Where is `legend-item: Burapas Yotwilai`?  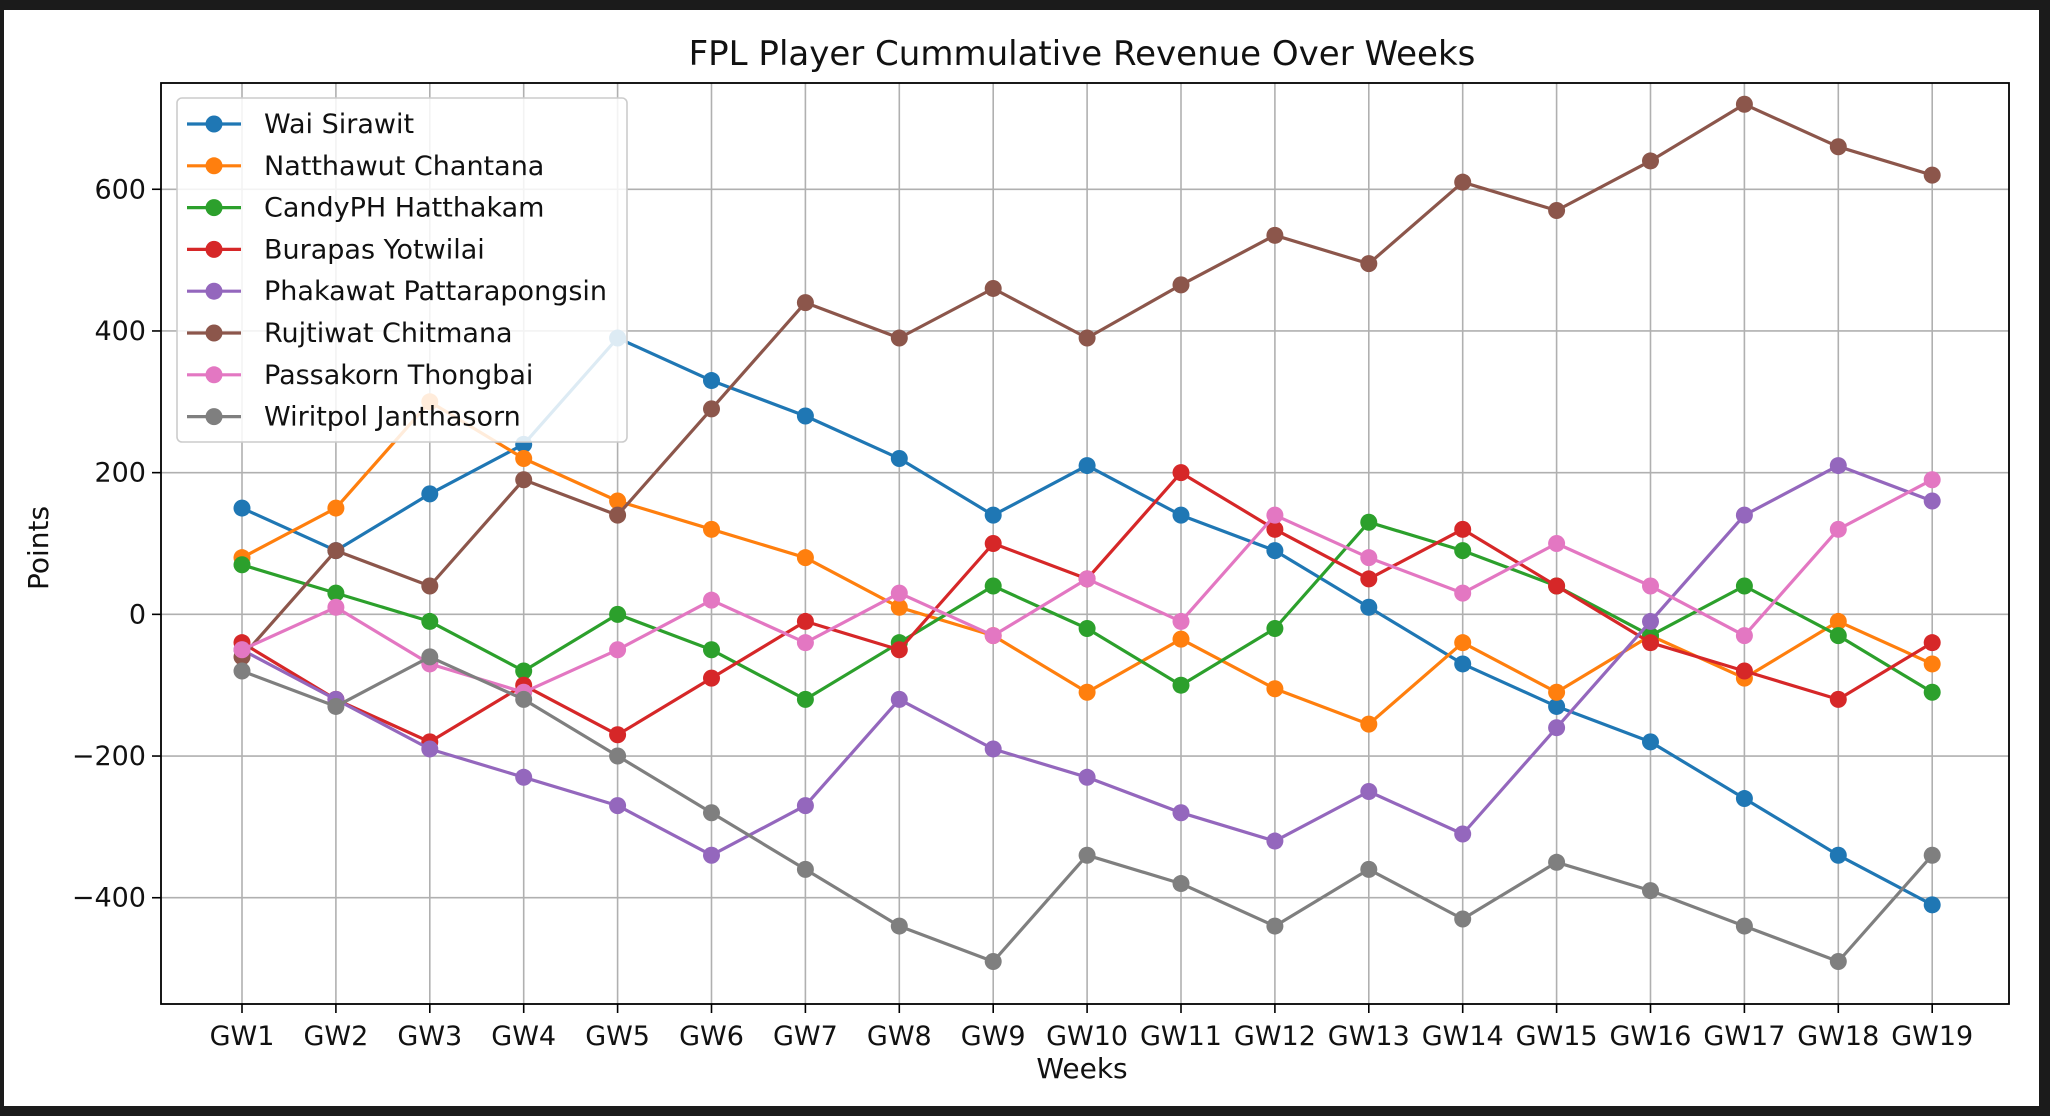
legend-item: Burapas Yotwilai is located at coordinates (336, 249).